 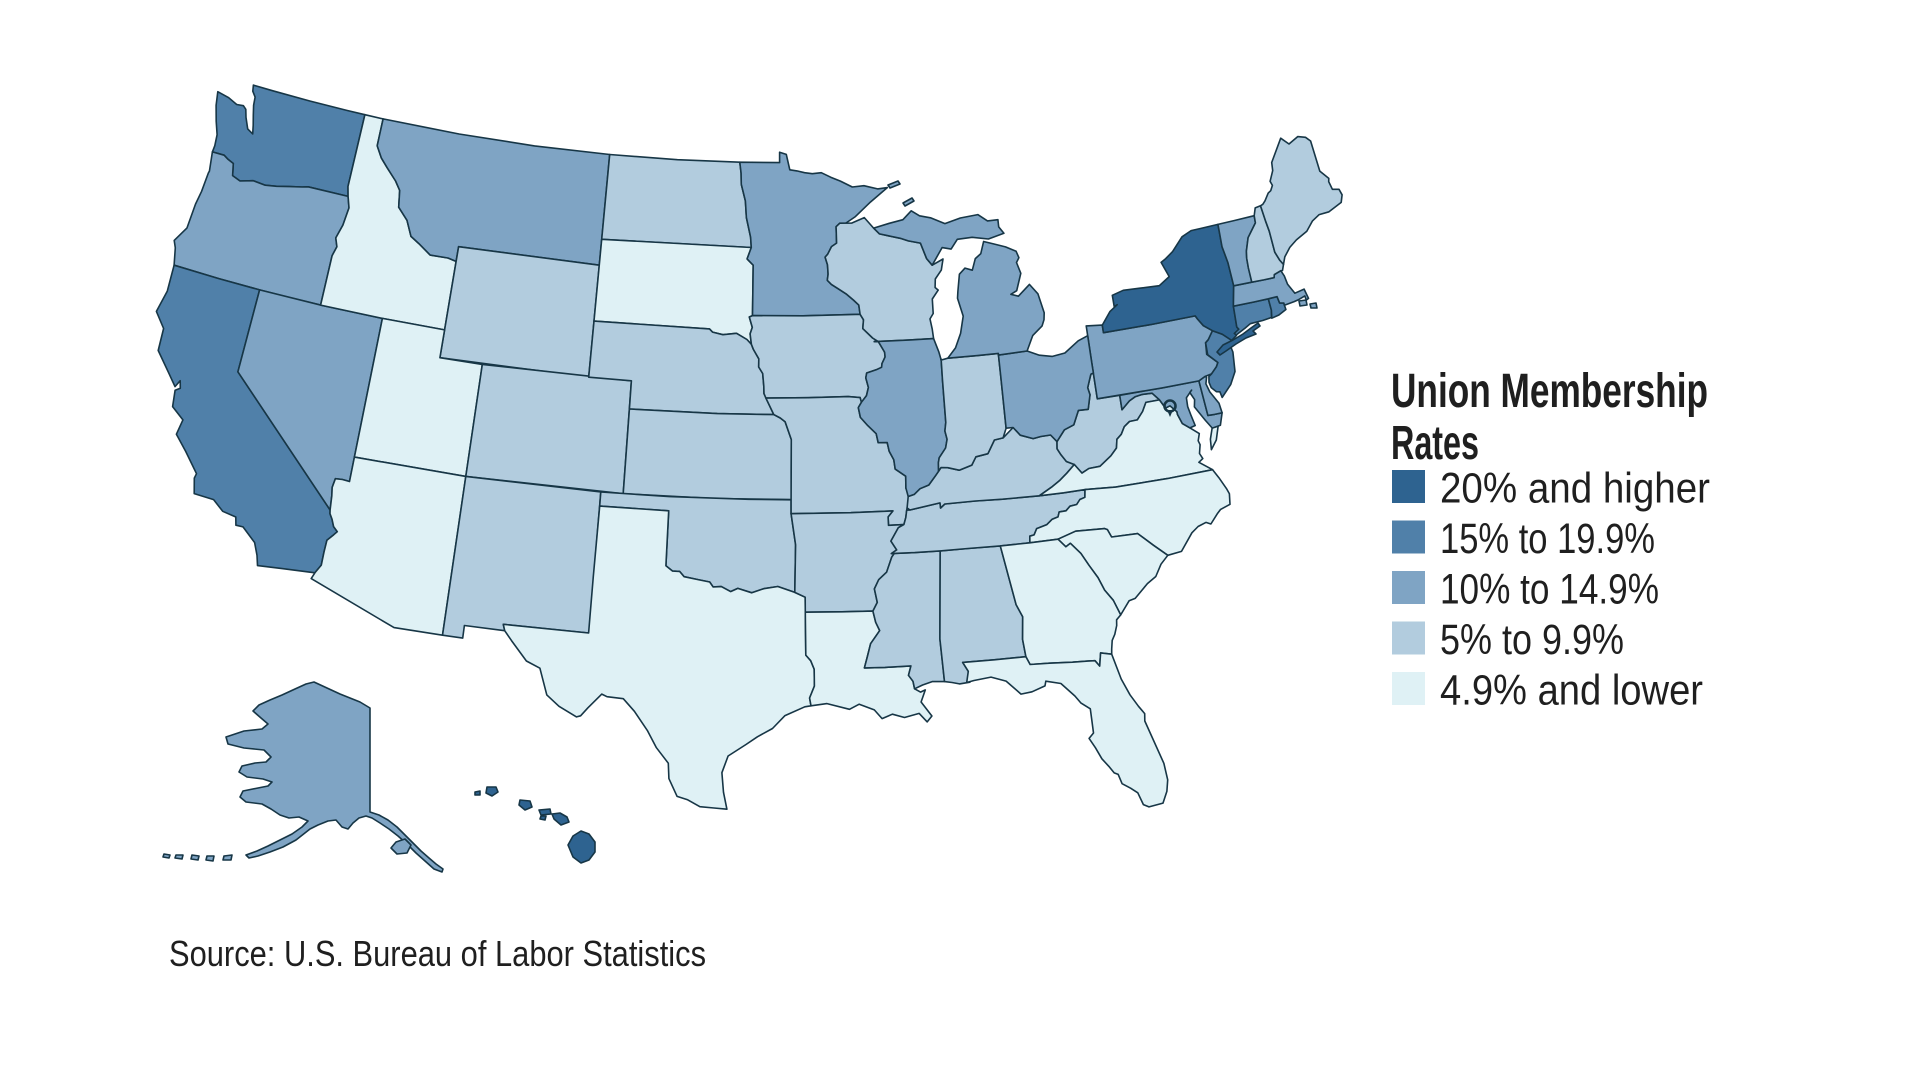 What do you see at coordinates (1549, 391) in the screenshot?
I see `svg-text: Union Membership` at bounding box center [1549, 391].